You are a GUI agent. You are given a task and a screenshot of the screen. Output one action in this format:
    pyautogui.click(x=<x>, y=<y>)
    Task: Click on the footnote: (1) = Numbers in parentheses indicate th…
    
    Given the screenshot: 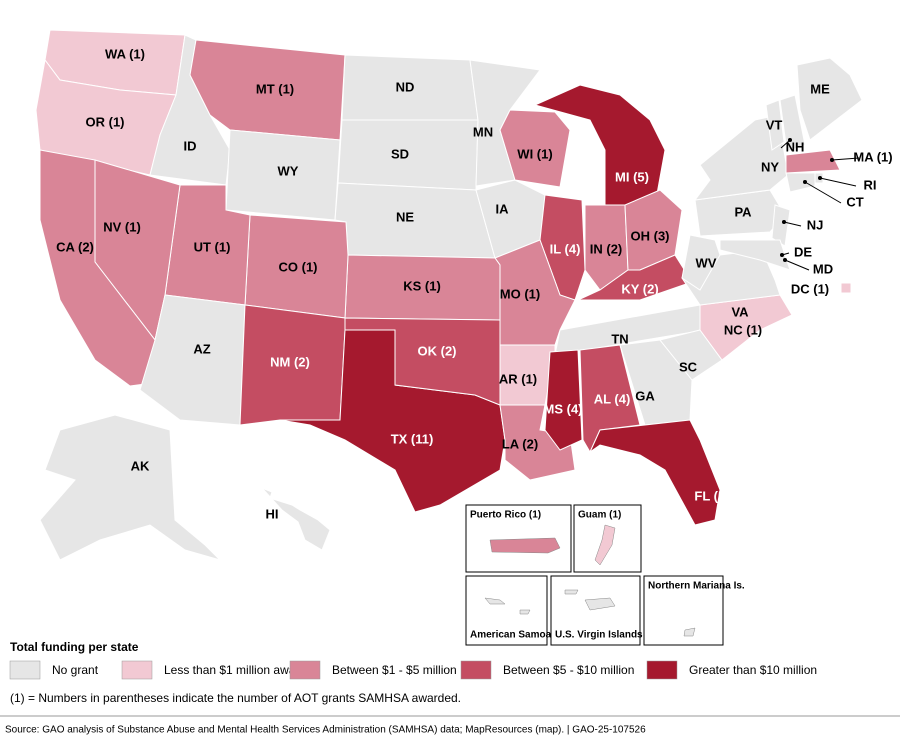 What is the action you would take?
    pyautogui.click(x=235, y=698)
    